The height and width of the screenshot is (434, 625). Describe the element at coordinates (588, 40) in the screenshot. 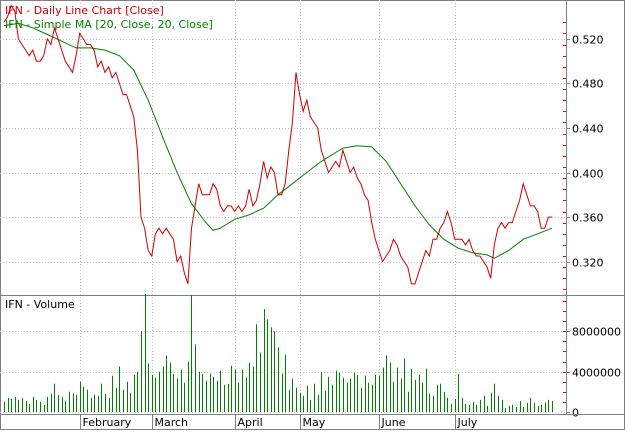

I see `price-tick-label: 0.520` at that location.